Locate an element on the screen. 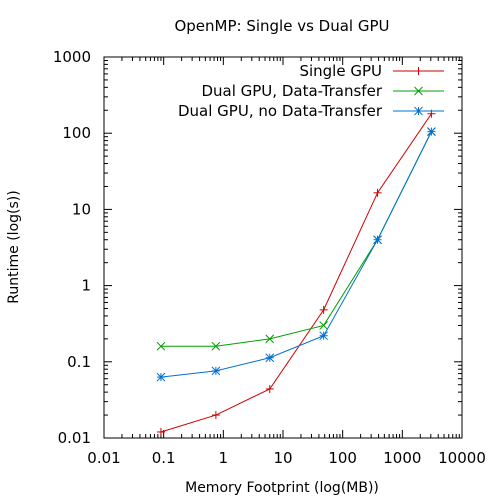 This screenshot has height=500, width=500. legend-label: Dual GPU, no Data-Transfer is located at coordinates (280, 111).